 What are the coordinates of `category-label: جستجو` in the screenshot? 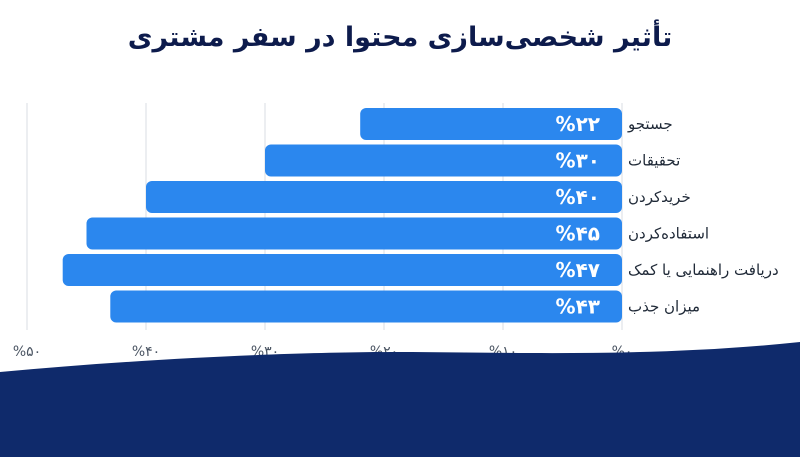 It's located at (650, 124).